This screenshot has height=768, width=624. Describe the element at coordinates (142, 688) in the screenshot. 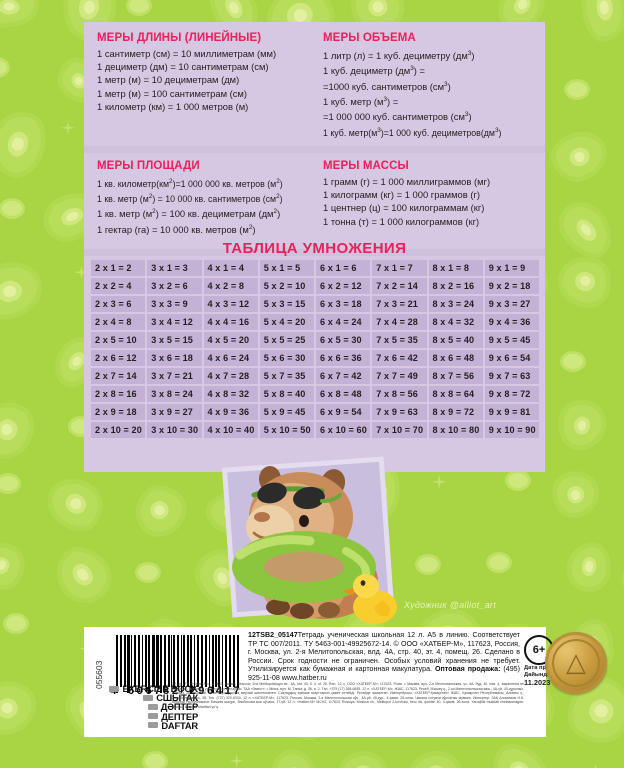

I see `language-item-0: EXERCISE BOOK` at that location.